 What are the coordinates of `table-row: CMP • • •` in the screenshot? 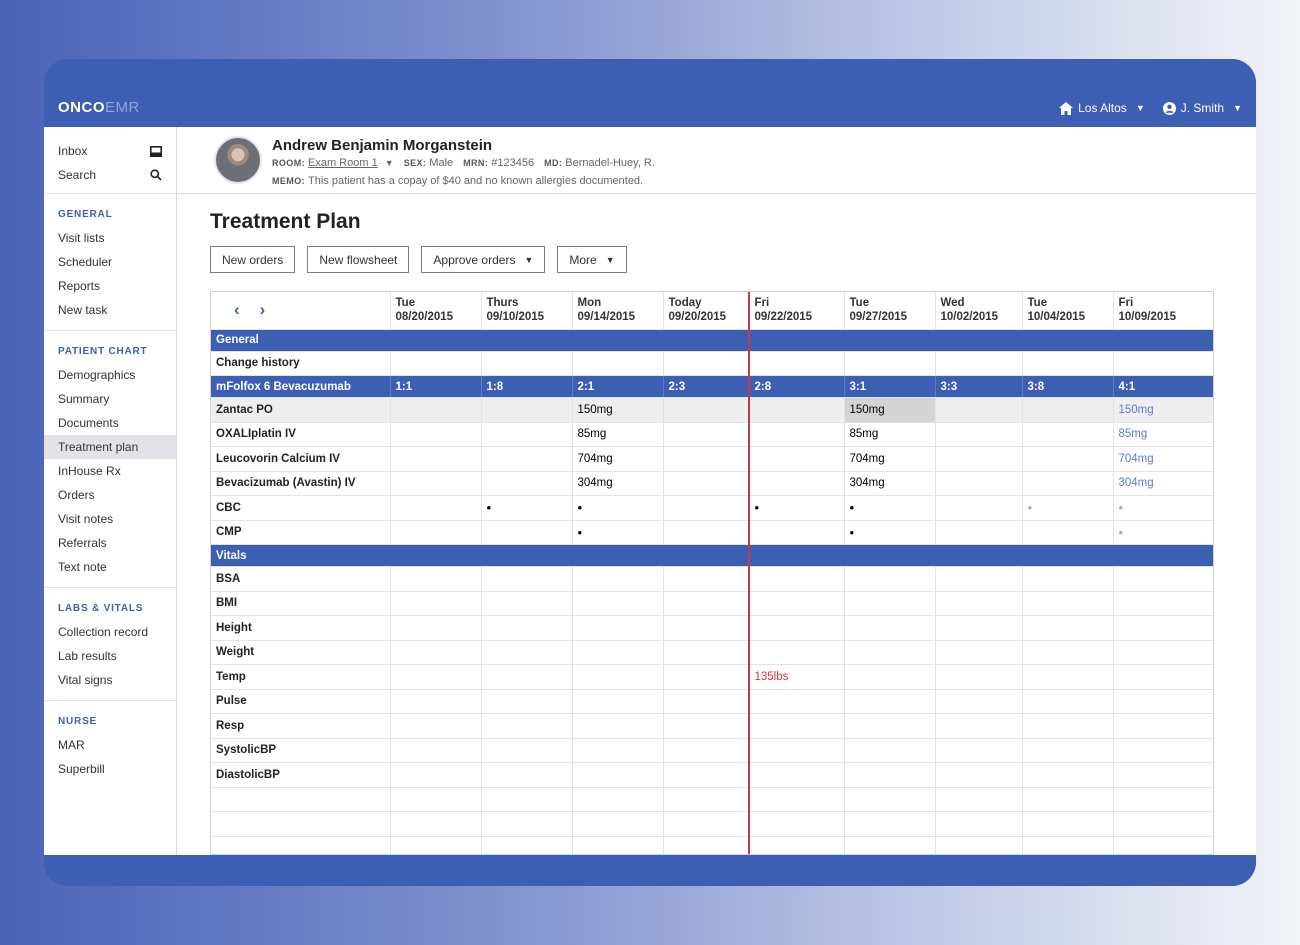 It's located at (712, 532).